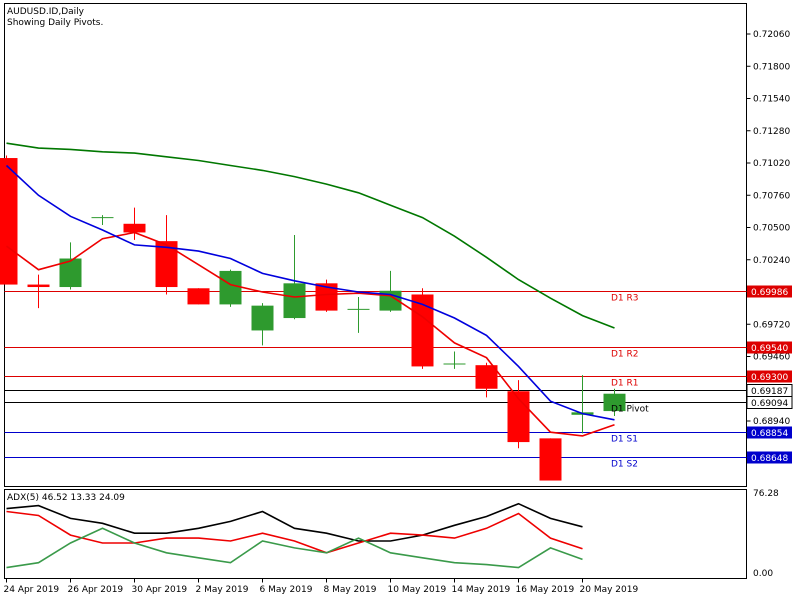  What do you see at coordinates (771, 132) in the screenshot?
I see `price-tick-label: 0.71280` at bounding box center [771, 132].